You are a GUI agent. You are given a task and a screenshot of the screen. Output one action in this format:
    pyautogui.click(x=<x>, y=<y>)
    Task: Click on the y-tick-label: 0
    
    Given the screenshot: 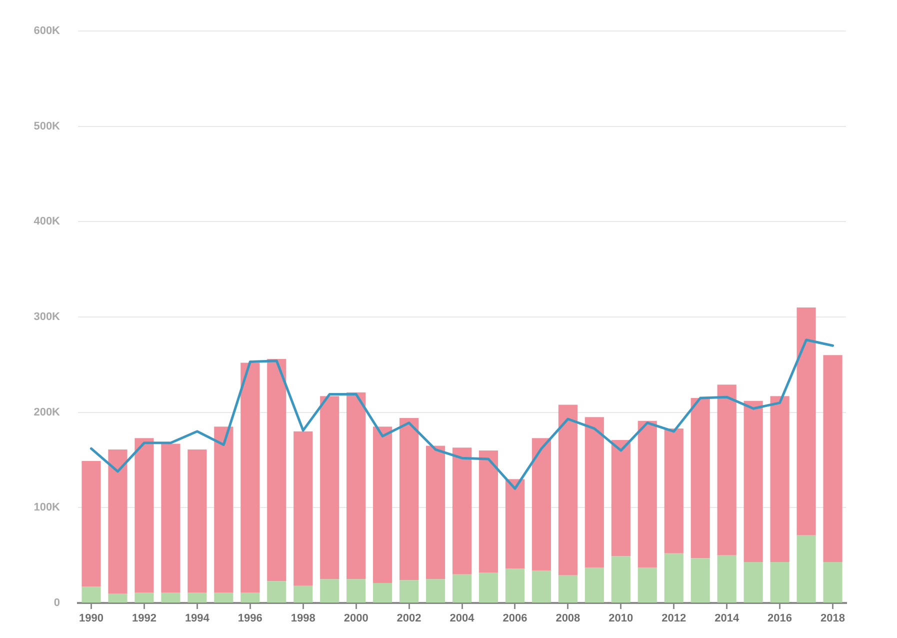 What is the action you would take?
    pyautogui.click(x=57, y=603)
    